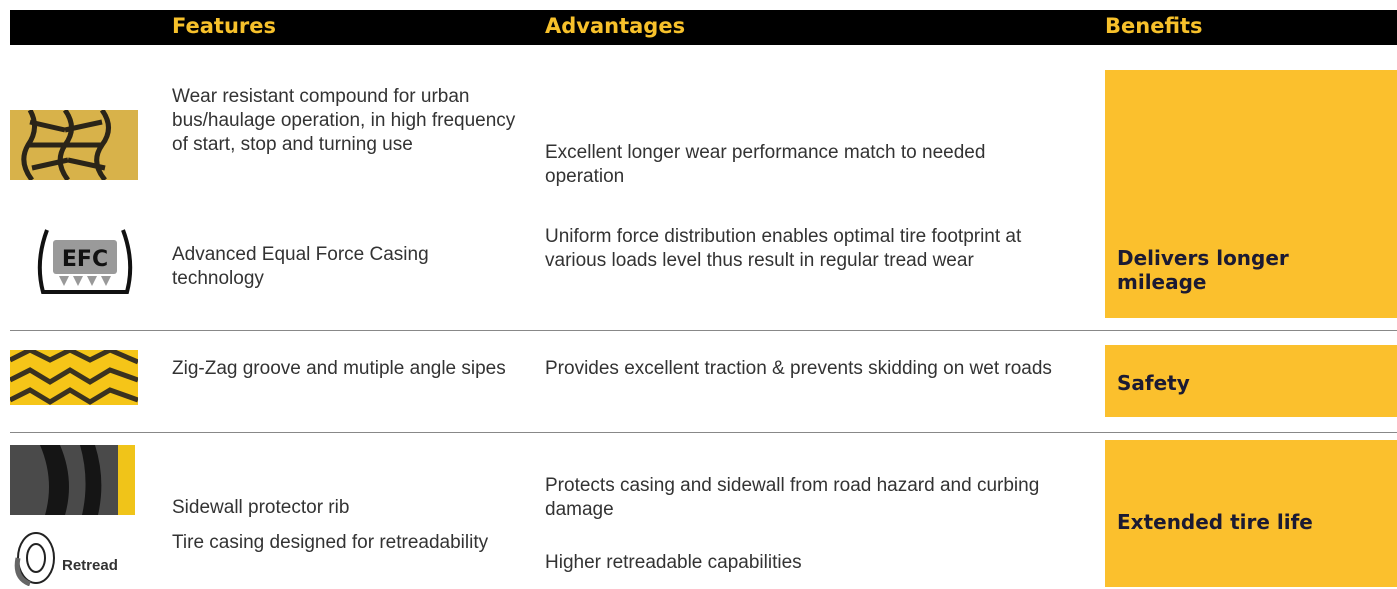 The width and height of the screenshot is (1397, 589). Describe the element at coordinates (90, 565) in the screenshot. I see `icon-label: Retread` at that location.